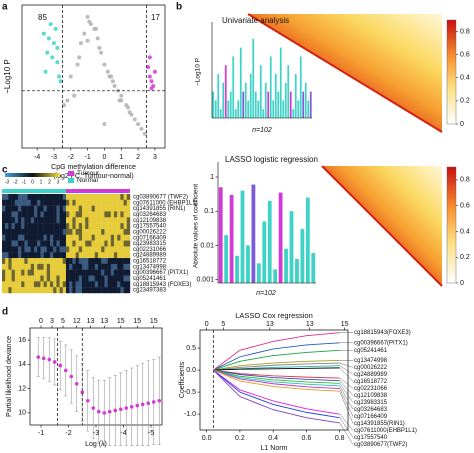  What do you see at coordinates (15, 182) in the screenshot?
I see `scale-tick-label: -2` at bounding box center [15, 182].